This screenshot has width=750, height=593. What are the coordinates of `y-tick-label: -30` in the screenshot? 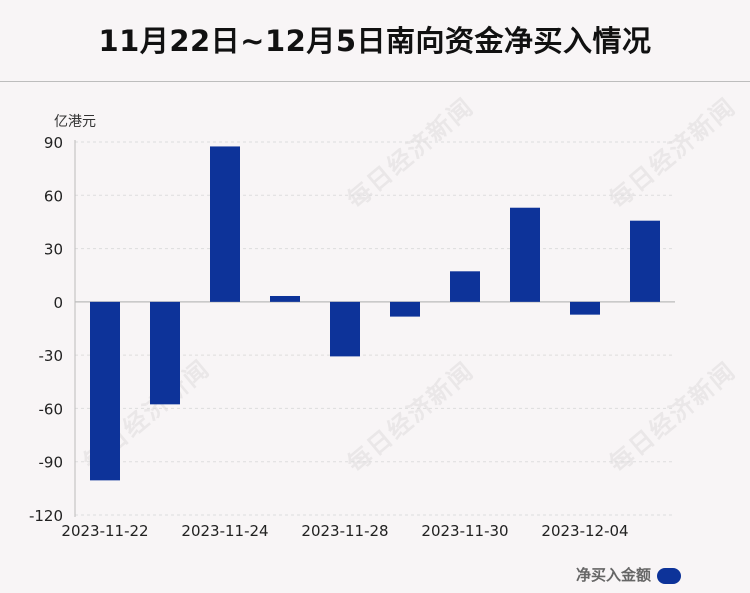 It's located at (51, 356).